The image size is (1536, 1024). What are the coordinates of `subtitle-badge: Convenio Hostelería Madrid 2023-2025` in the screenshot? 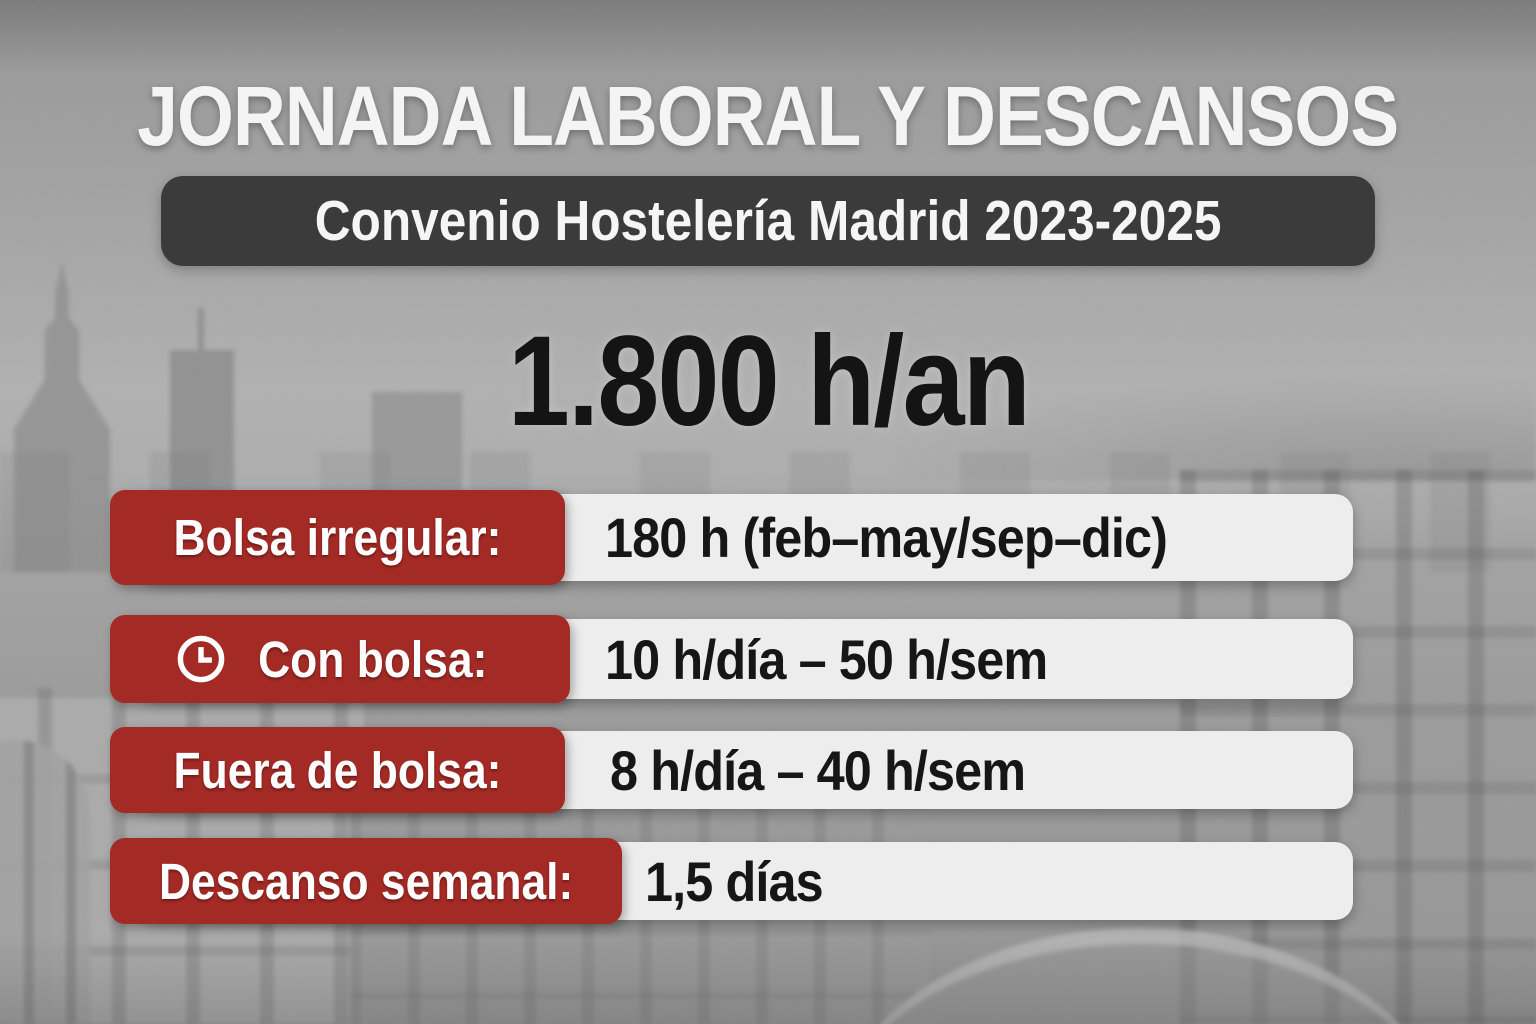 It's located at (768, 221).